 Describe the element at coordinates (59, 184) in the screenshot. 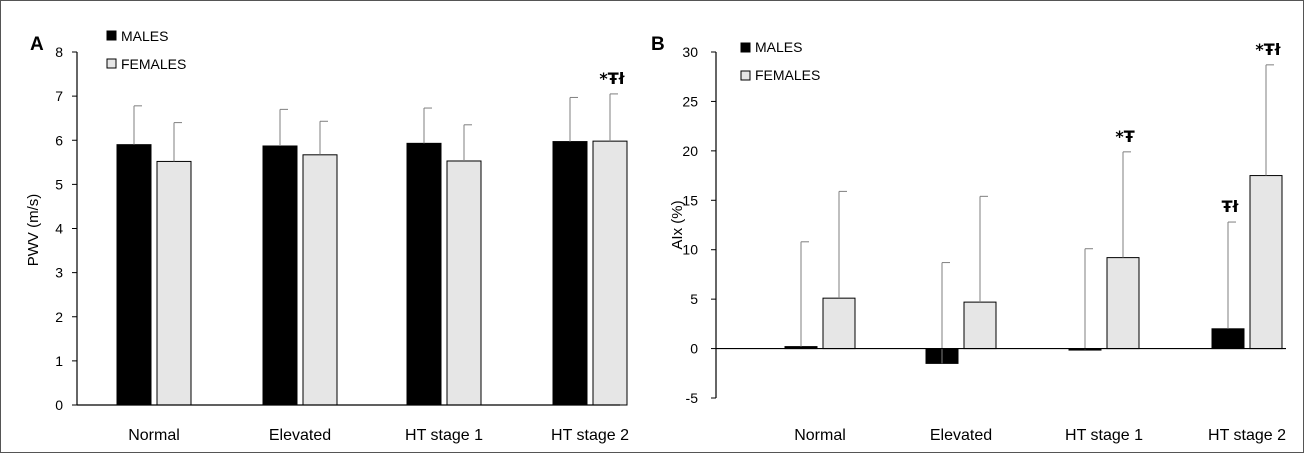

I see `panel-a-y-tick-label: 5` at that location.